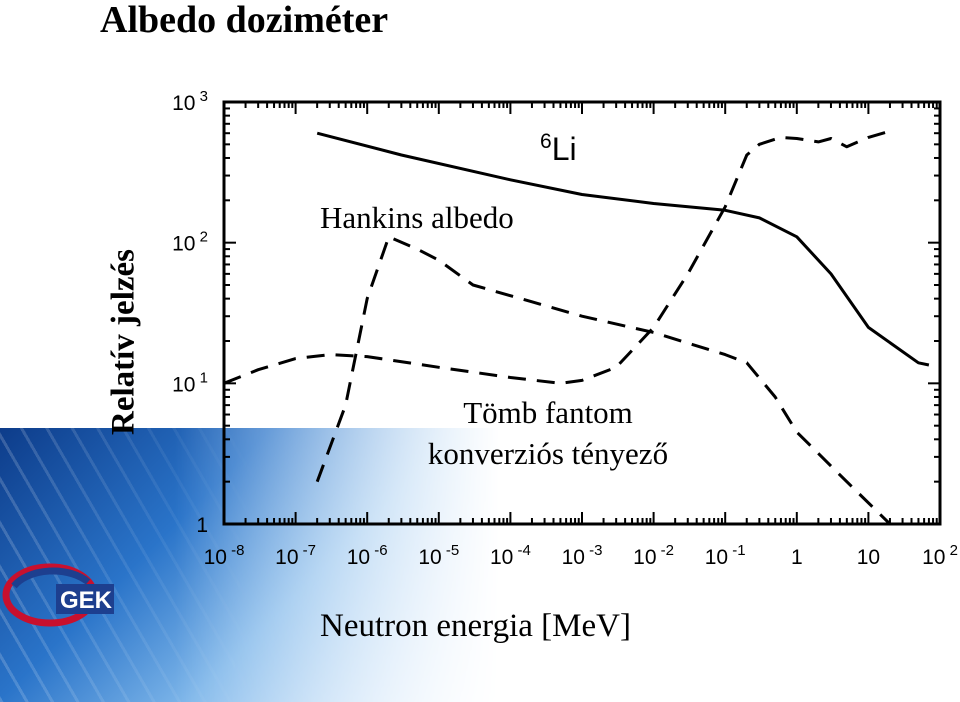  I want to click on slide-title: Albedo doziméter, so click(244, 20).